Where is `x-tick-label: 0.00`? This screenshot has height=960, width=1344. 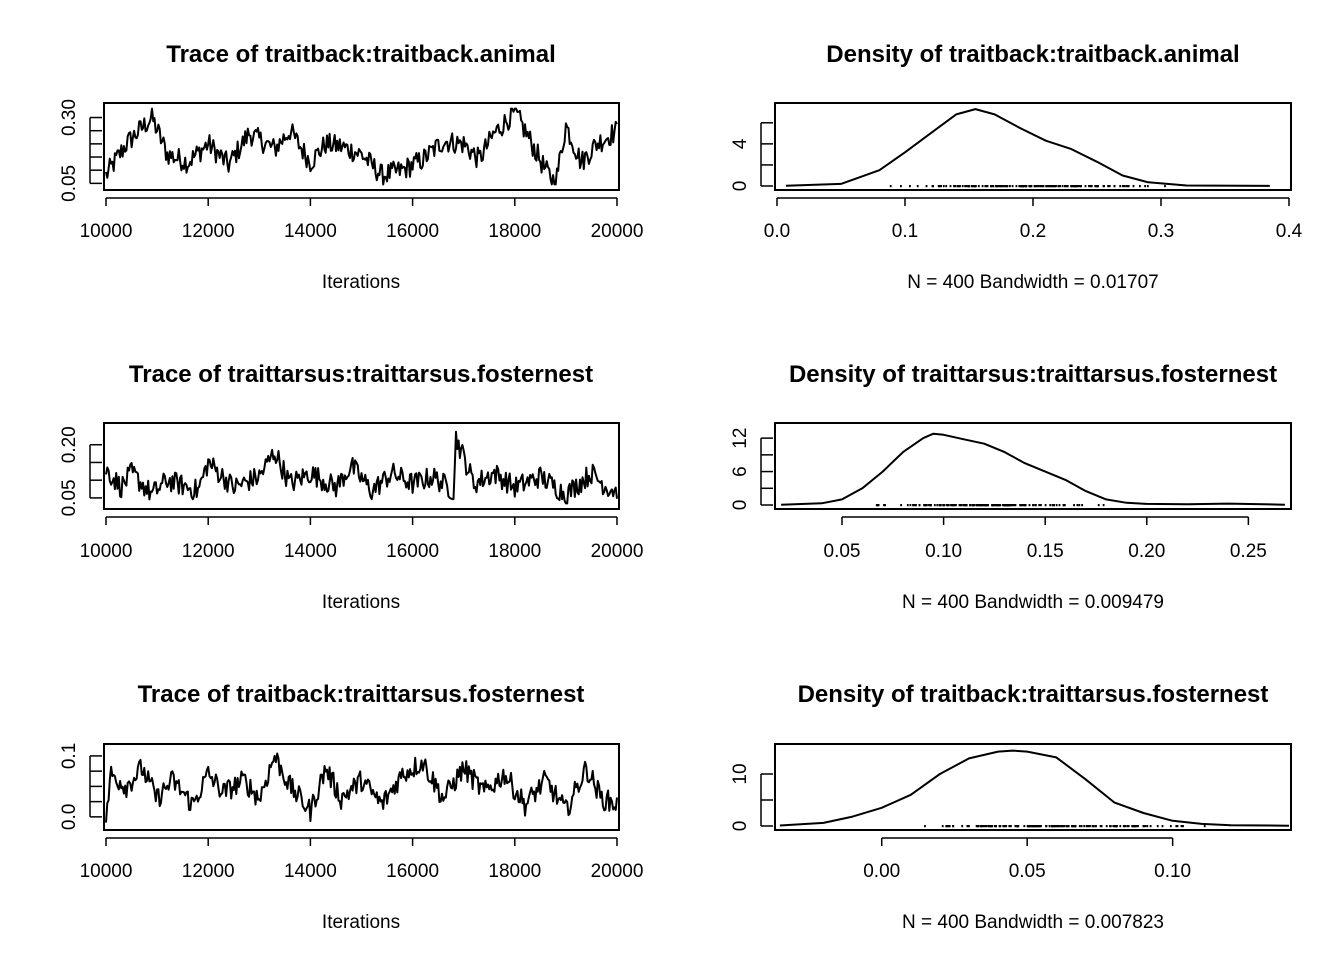
x-tick-label: 0.00 is located at coordinates (881, 871).